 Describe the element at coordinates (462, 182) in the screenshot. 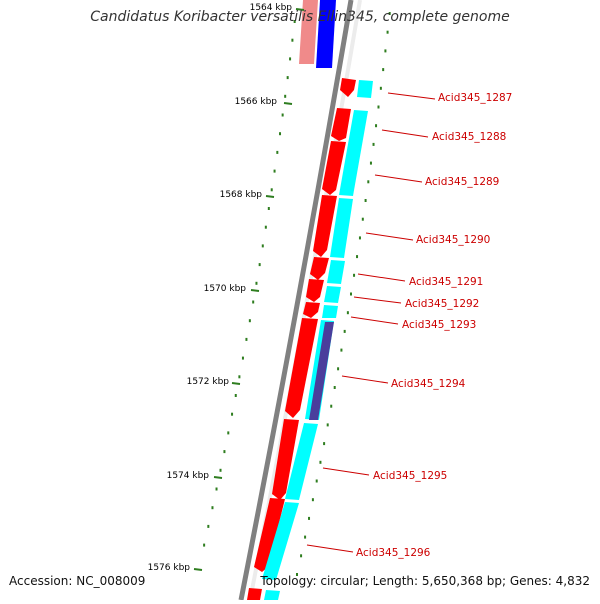

I see `gene-label: Acid345_1289` at that location.